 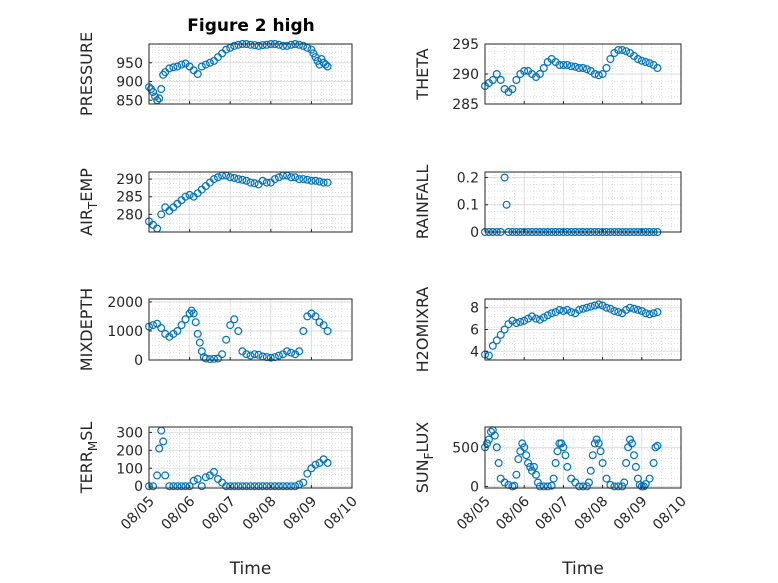 What do you see at coordinates (260, 514) in the screenshot?
I see `x-tick-label: 08/08` at bounding box center [260, 514].